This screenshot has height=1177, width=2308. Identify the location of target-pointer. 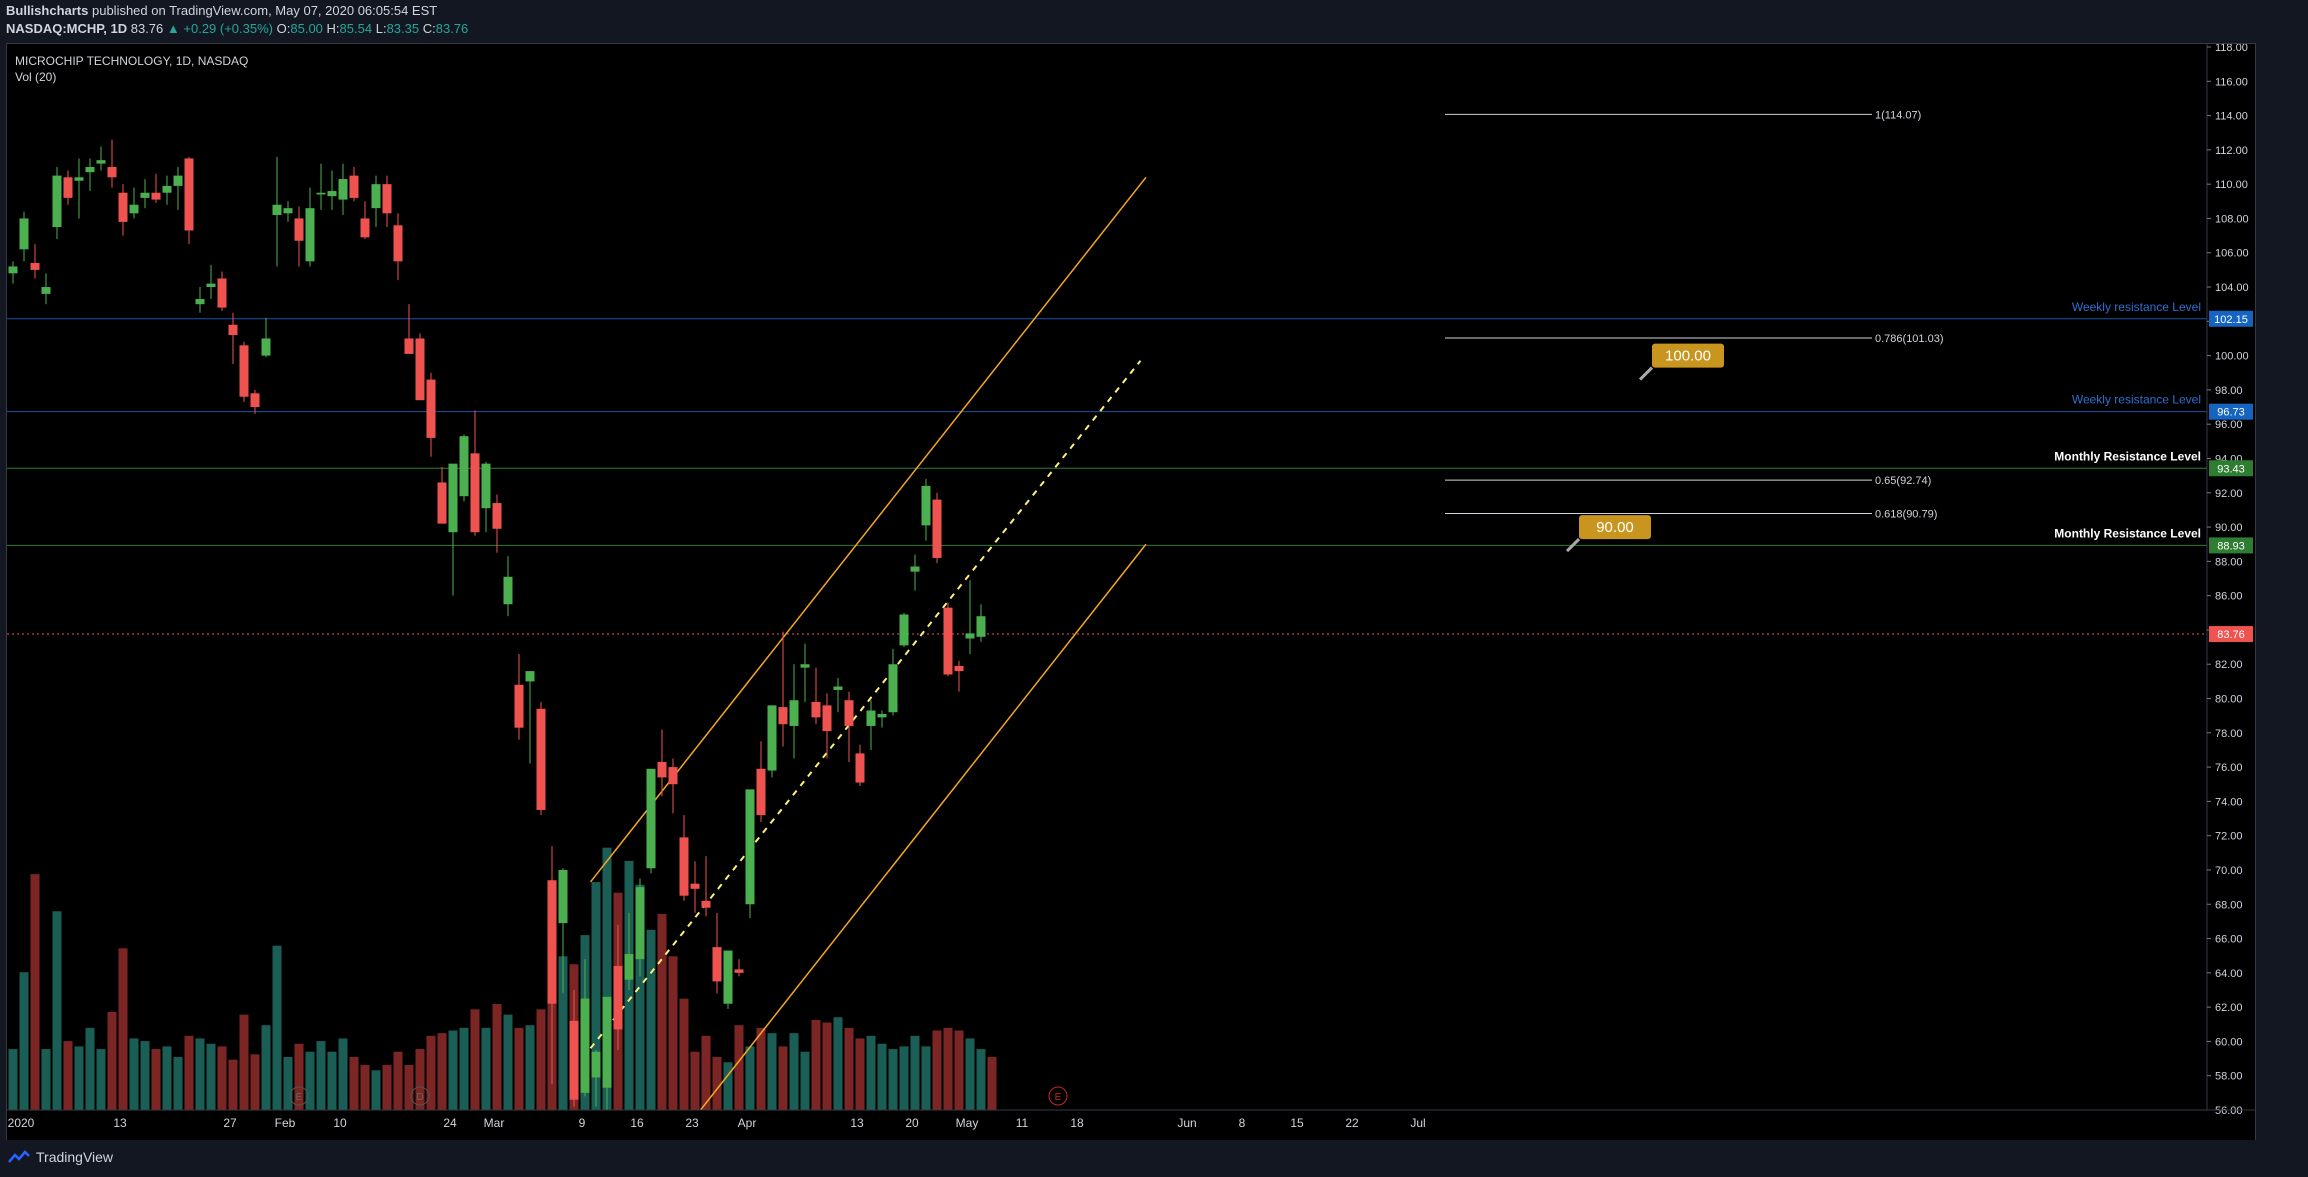
(1646, 373).